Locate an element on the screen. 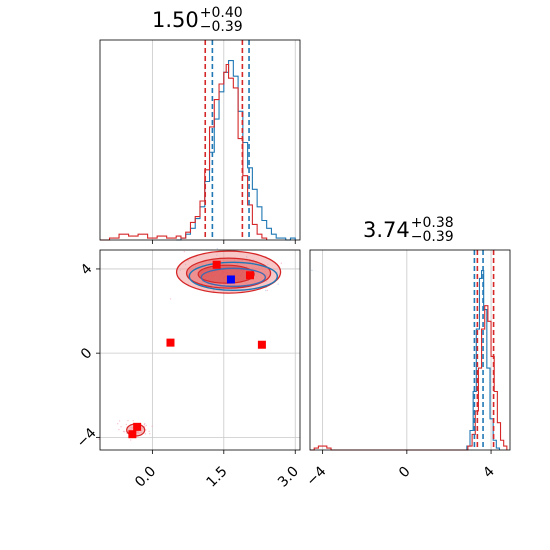 This screenshot has width=550, height=550. param2-title-minus: −0.39 is located at coordinates (432, 237).